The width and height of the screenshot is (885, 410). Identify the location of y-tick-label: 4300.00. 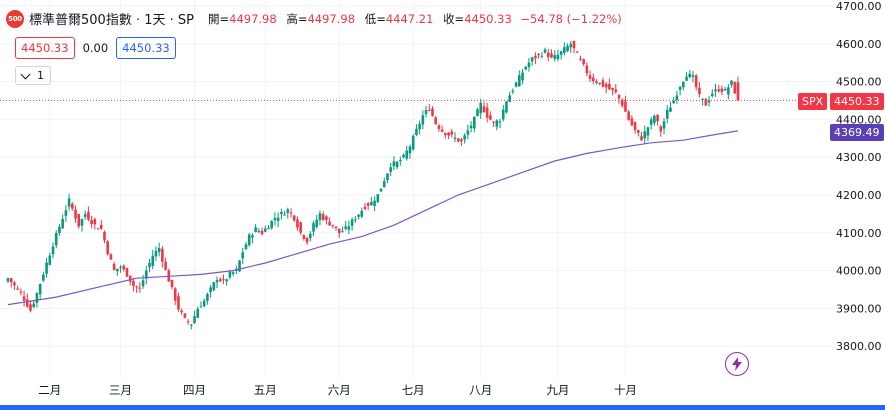
(859, 157).